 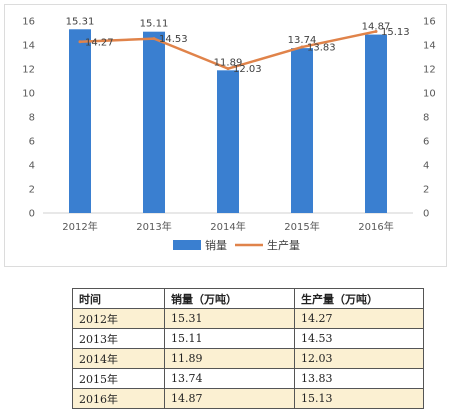 I want to click on legend-label-sales: 销量, so click(x=216, y=245).